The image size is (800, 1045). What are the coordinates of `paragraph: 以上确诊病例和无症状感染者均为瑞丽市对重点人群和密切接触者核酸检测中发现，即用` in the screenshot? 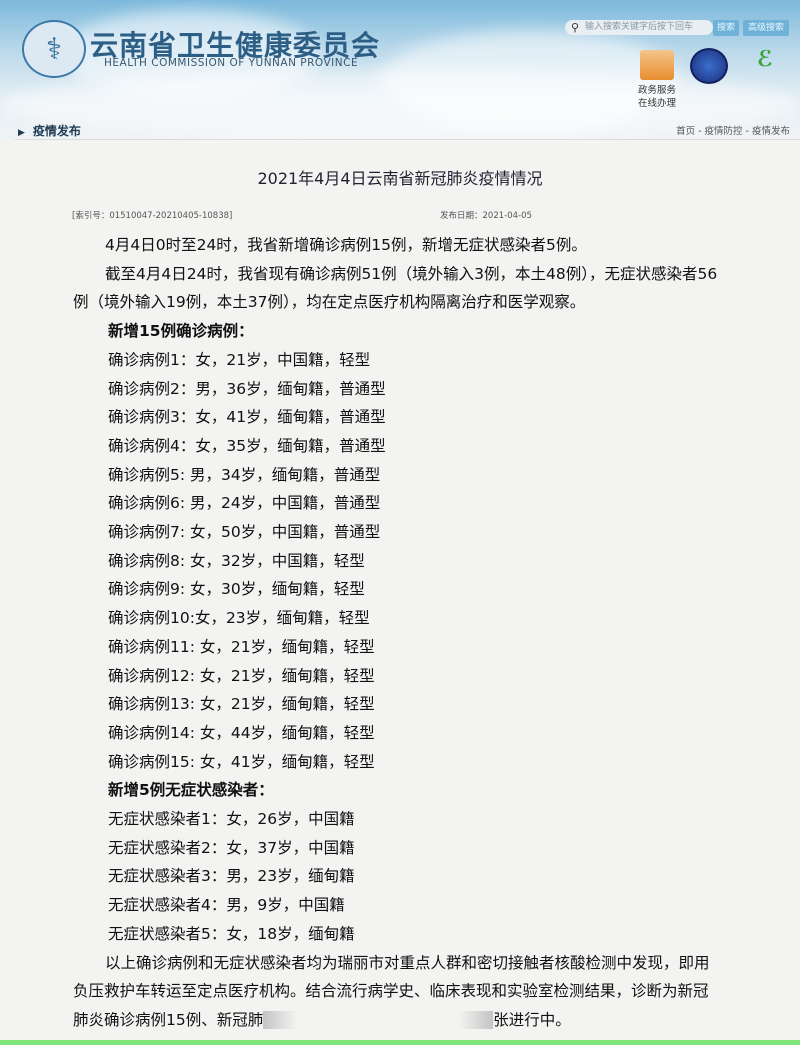 It's located at (407, 962).